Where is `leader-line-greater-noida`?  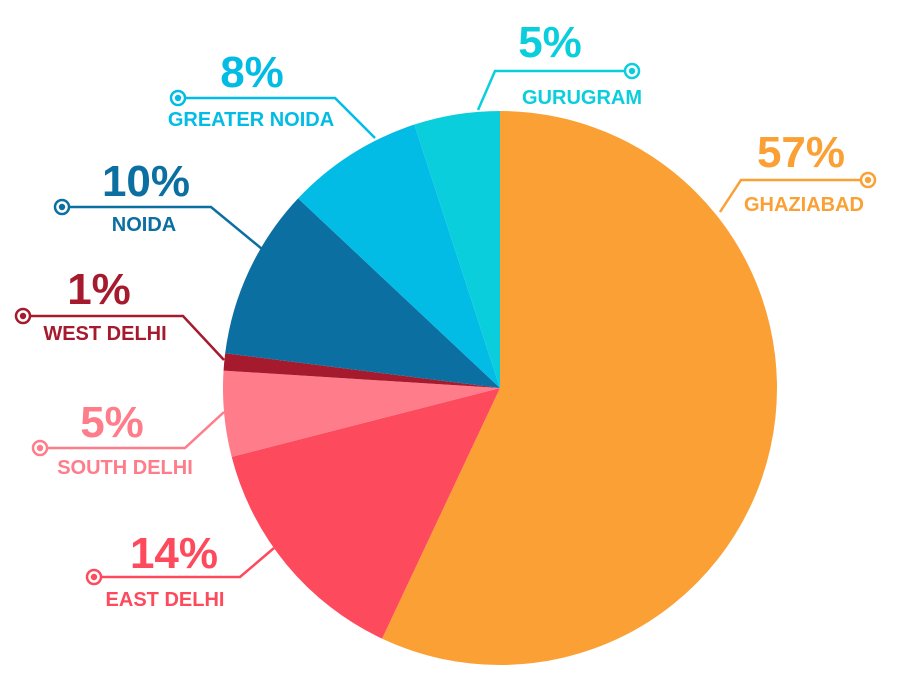
leader-line-greater-noida is located at coordinates (277, 117).